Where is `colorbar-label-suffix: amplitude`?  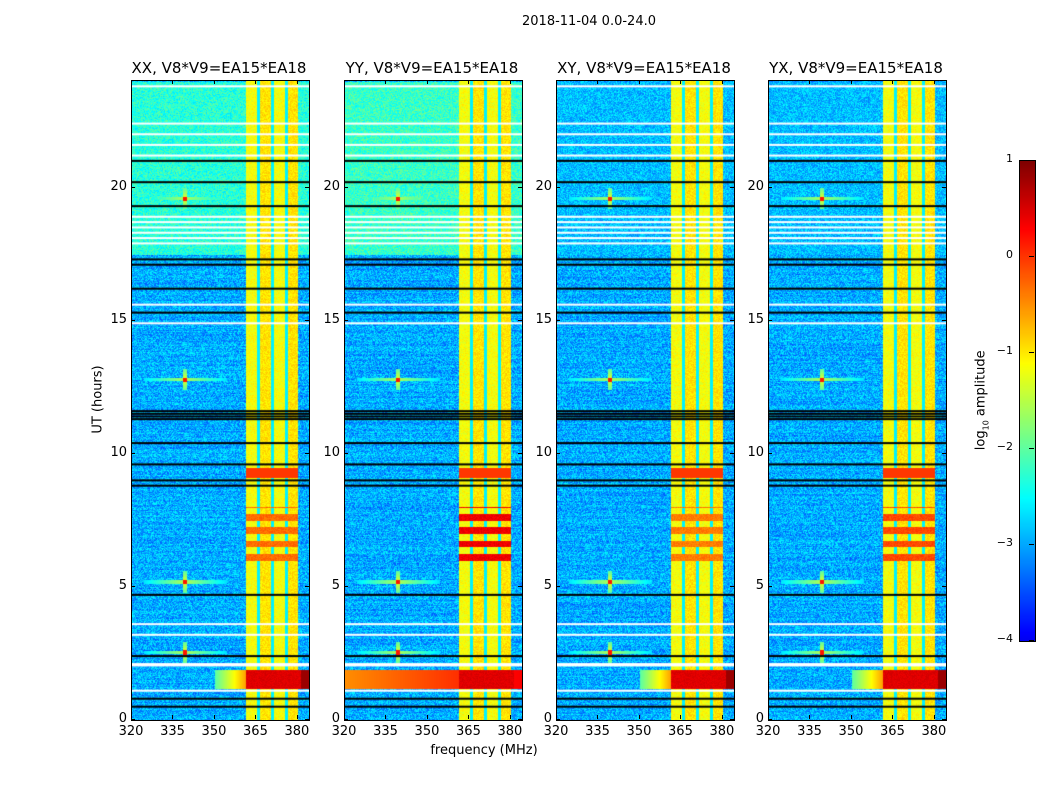 colorbar-label-suffix: amplitude is located at coordinates (981, 385).